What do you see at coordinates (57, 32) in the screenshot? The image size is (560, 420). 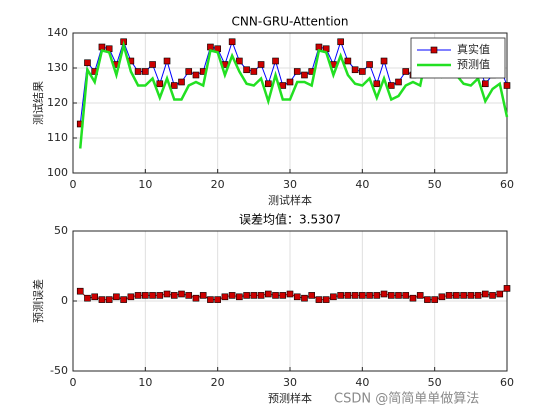 I see `y-tick-label: 140` at bounding box center [57, 32].